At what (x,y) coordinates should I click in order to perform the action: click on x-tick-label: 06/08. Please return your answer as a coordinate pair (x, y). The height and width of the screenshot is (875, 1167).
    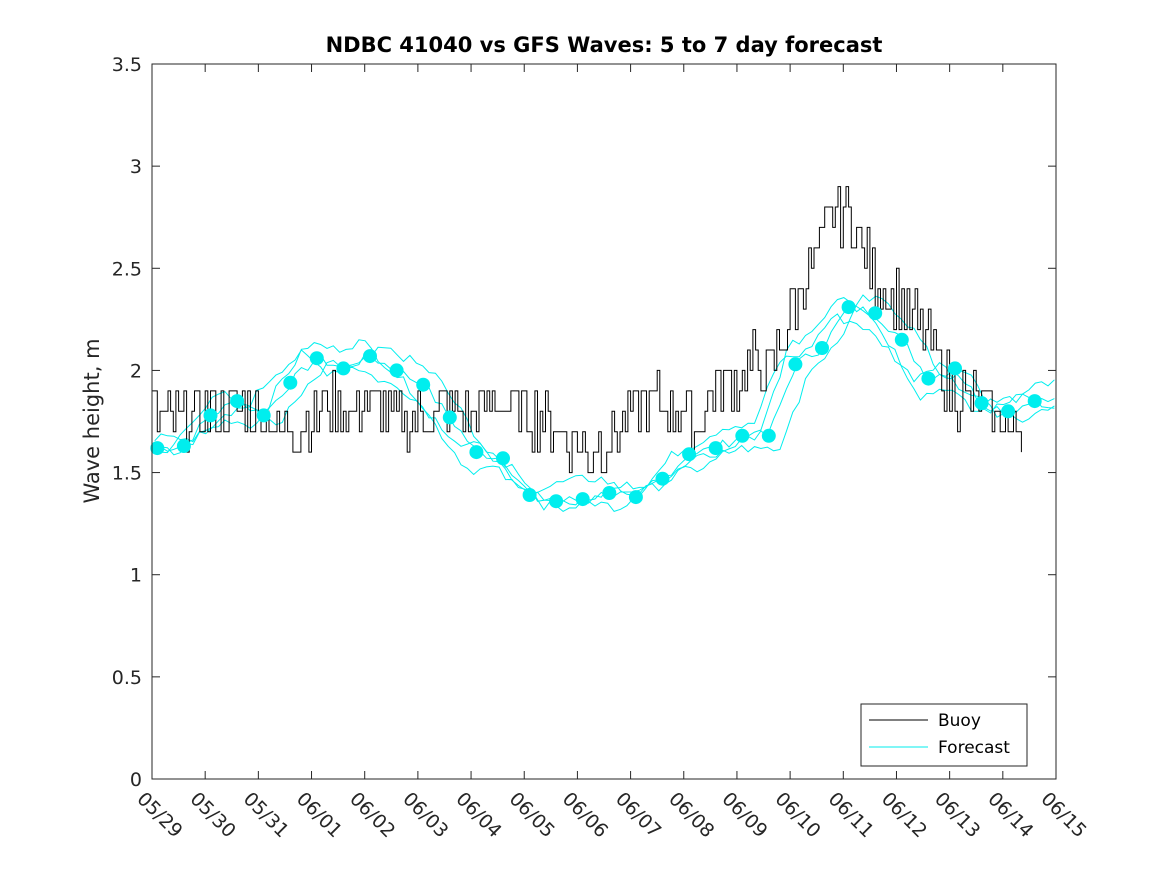
    Looking at the image, I should click on (691, 815).